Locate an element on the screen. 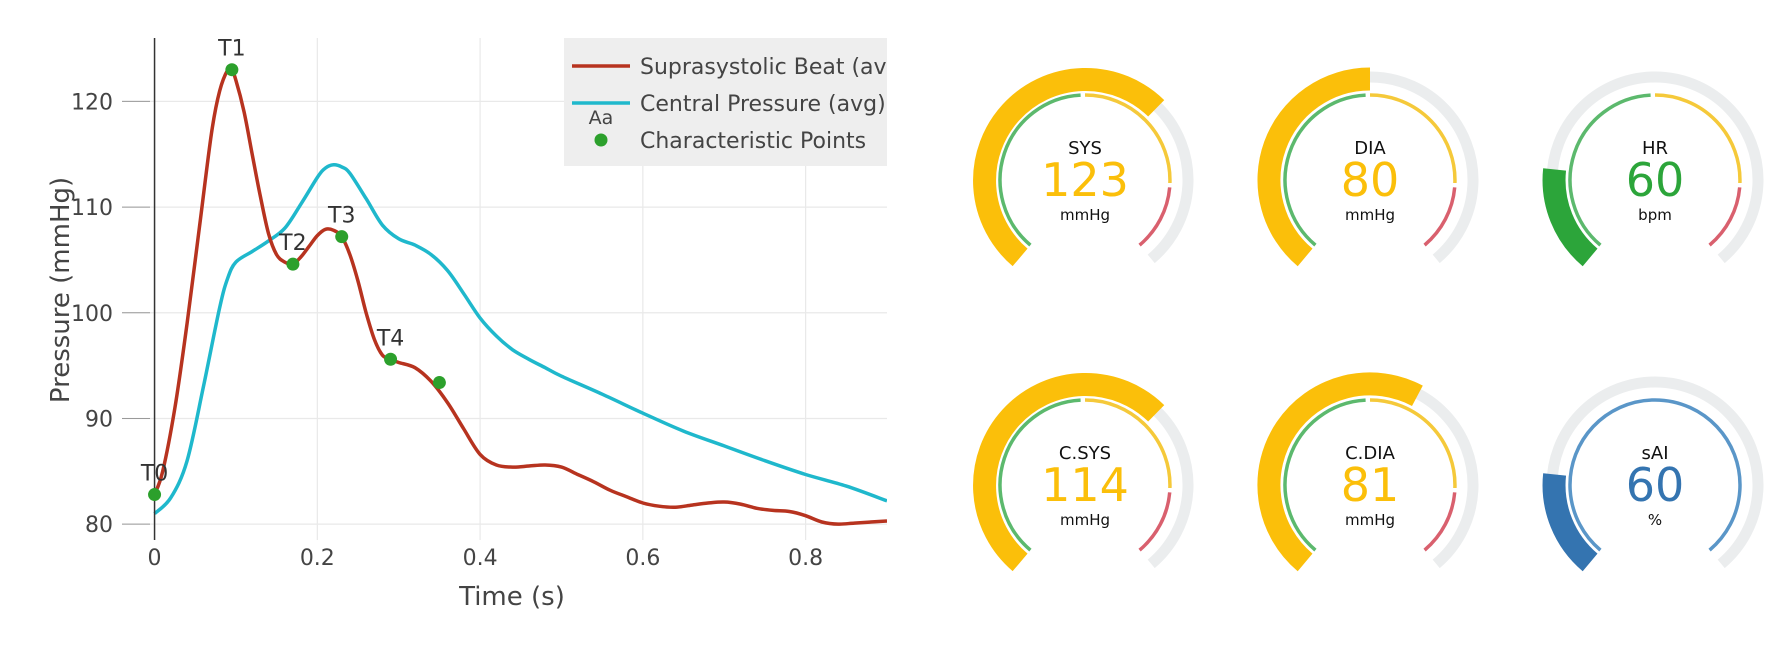 The image size is (1790, 651). y-tick-label: 80 is located at coordinates (99, 525).